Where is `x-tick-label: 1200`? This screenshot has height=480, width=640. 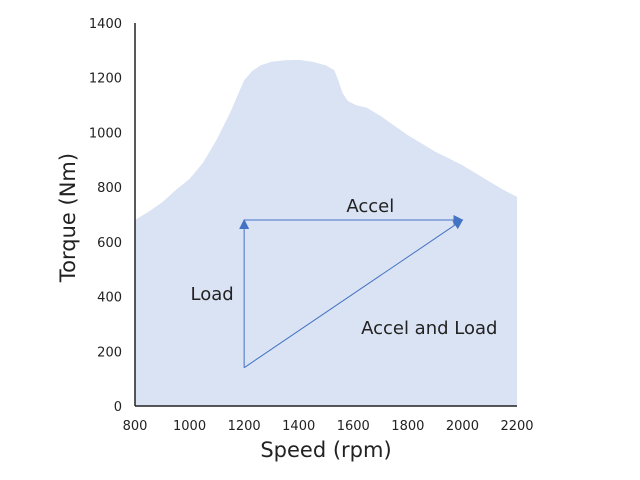
x-tick-label: 1200 is located at coordinates (244, 426).